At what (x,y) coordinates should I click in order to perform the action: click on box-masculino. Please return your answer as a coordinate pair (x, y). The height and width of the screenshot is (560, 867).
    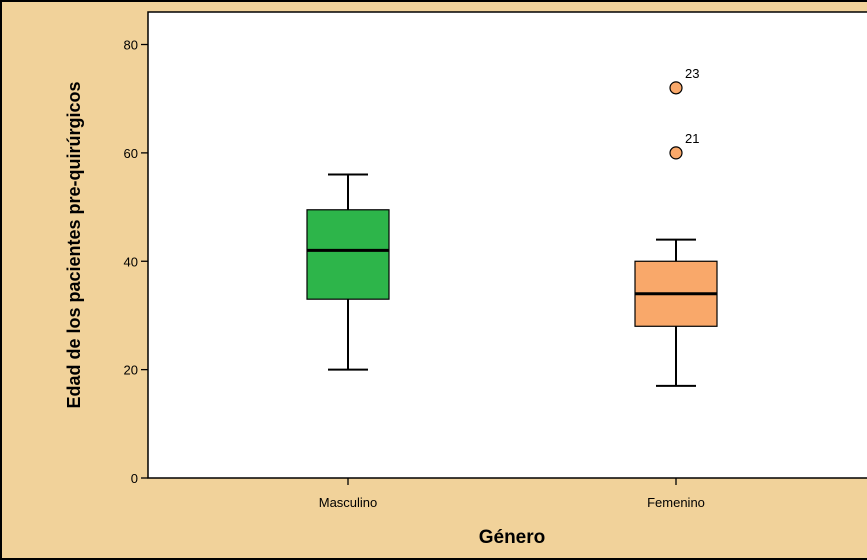
    Looking at the image, I should click on (348, 272).